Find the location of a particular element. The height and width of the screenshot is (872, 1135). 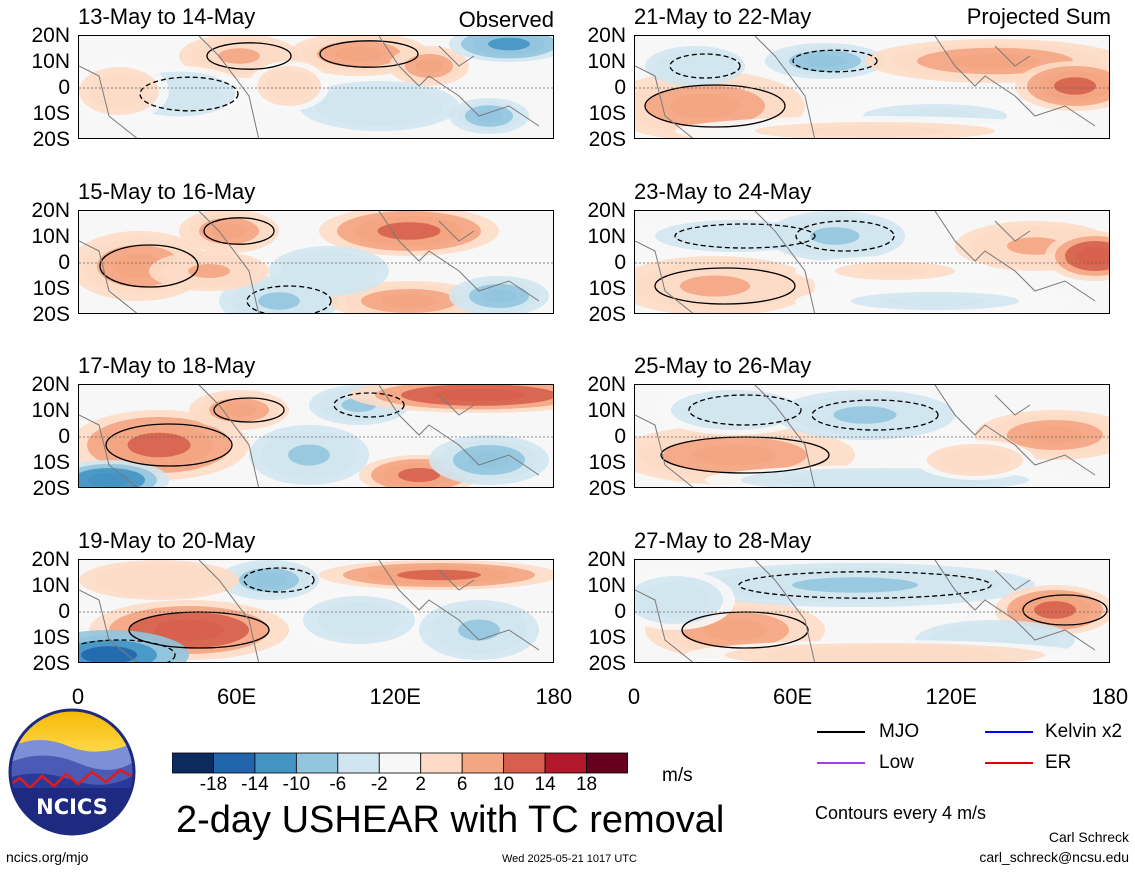

colorbar is located at coordinates (400, 763).